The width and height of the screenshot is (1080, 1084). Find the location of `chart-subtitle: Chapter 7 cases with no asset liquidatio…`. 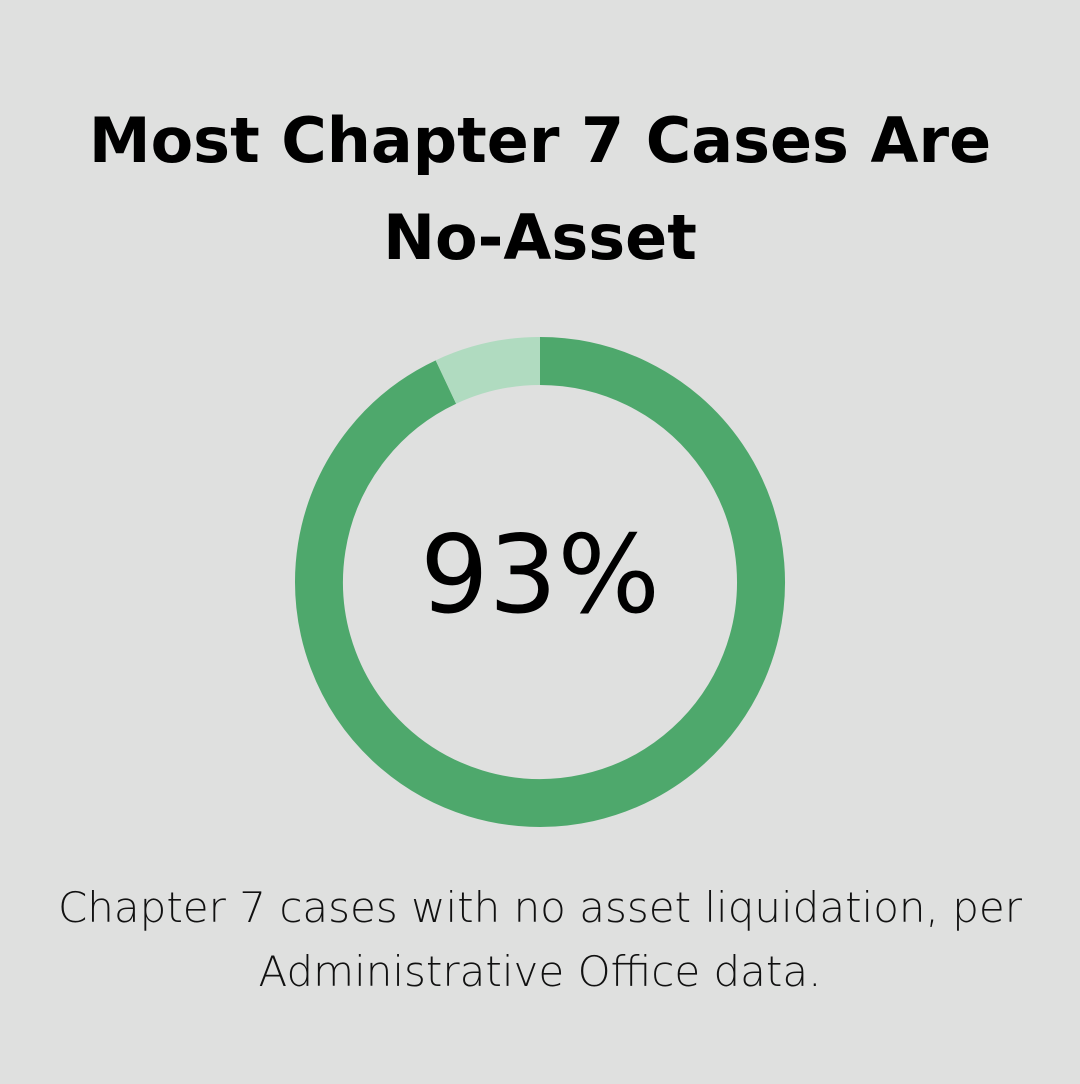

chart-subtitle: Chapter 7 cases with no asset liquidatio… is located at coordinates (539, 939).